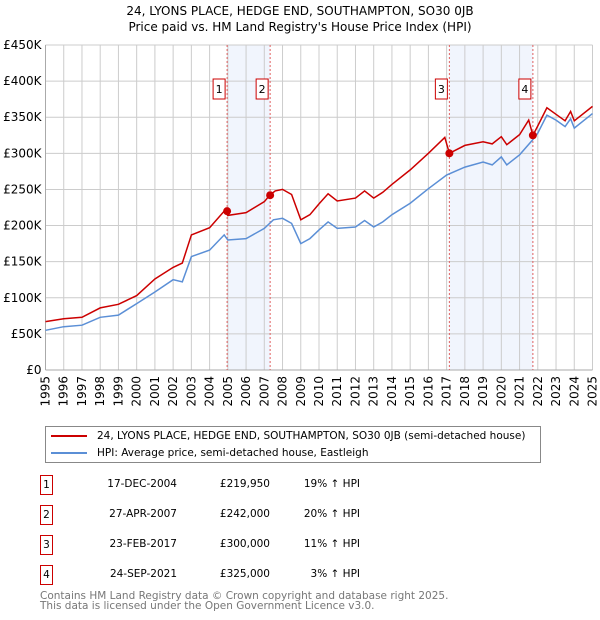 Image resolution: width=600 pixels, height=620 pixels. Describe the element at coordinates (264, 391) in the screenshot. I see `x-tick-label: 2007` at that location.